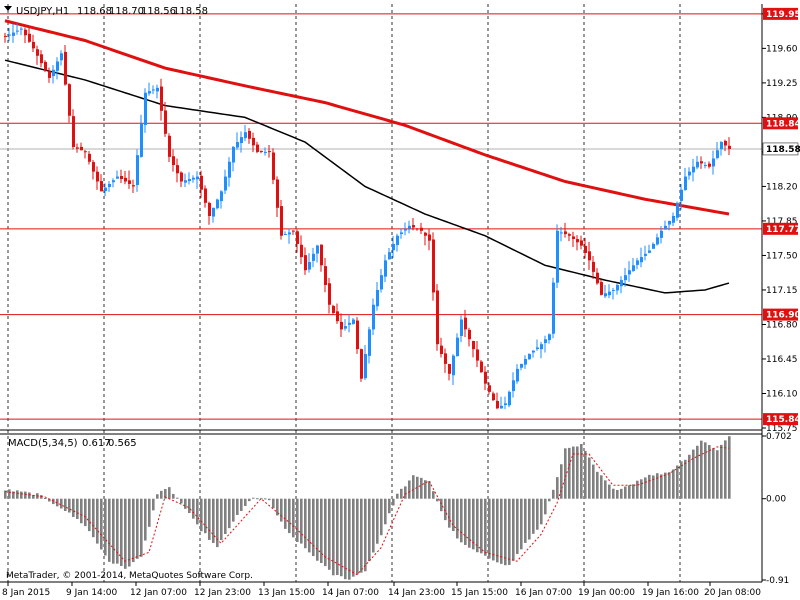 The height and width of the screenshot is (600, 800). Describe the element at coordinates (8, 8) in the screenshot. I see `chevron-down-icon` at that location.